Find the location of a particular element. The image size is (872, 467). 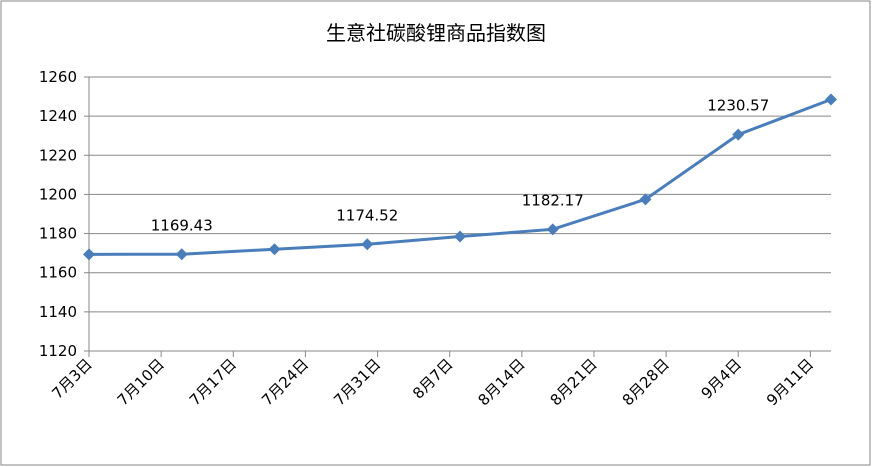

data-label: 1169.43 is located at coordinates (182, 225).